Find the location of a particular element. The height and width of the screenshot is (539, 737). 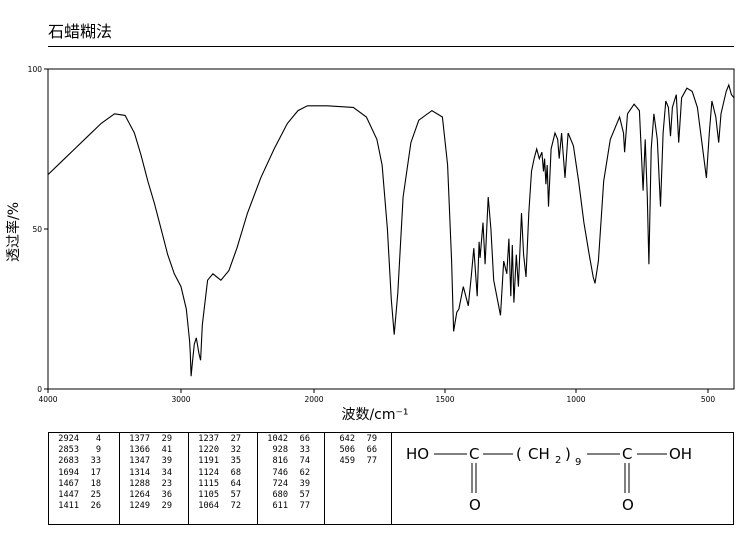

peak-wavenumber: 1366 is located at coordinates (139, 450).